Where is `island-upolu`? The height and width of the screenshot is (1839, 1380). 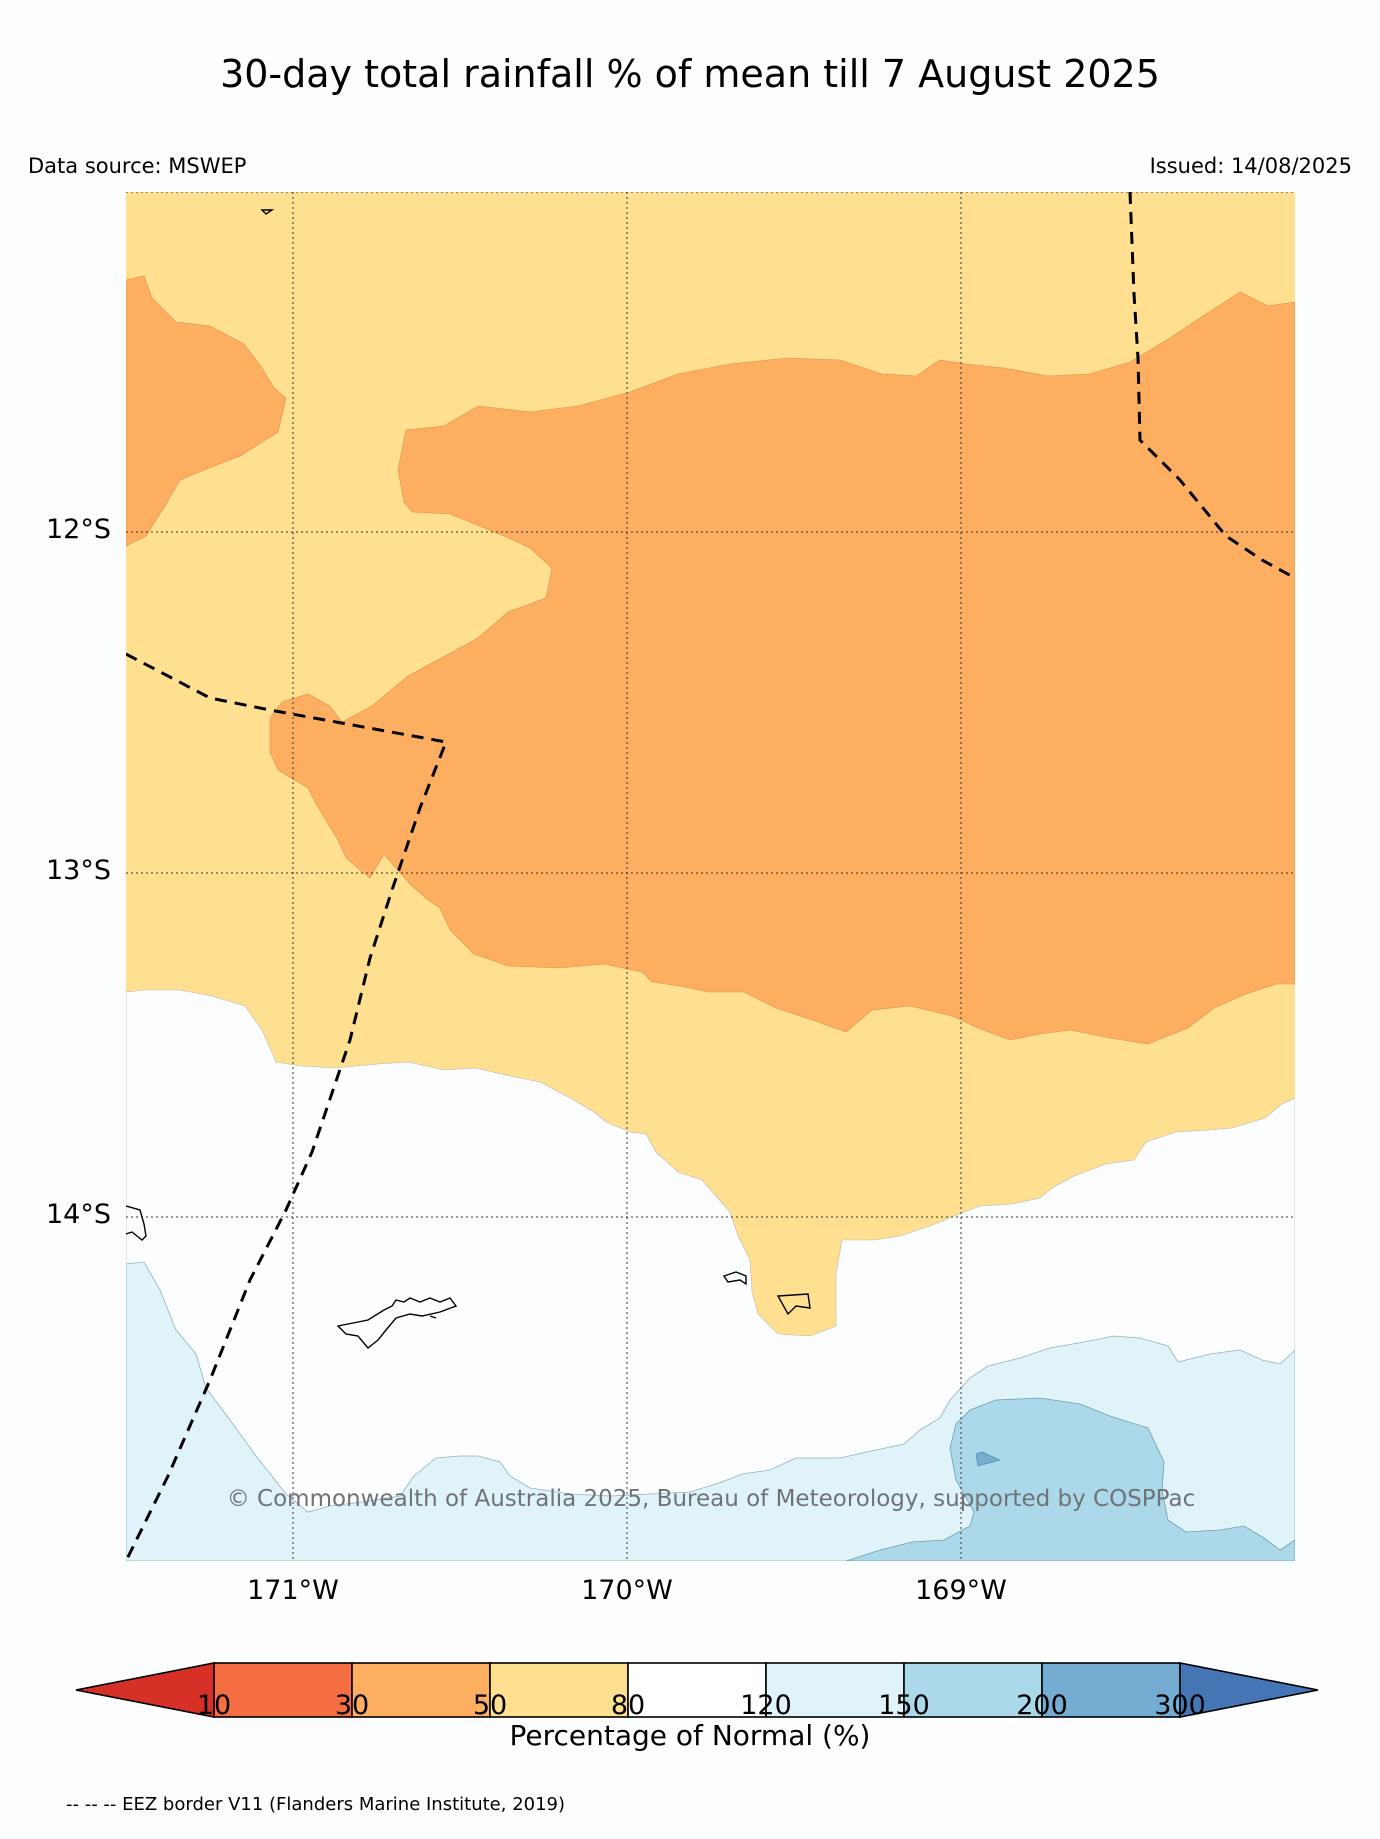 island-upolu is located at coordinates (397, 1323).